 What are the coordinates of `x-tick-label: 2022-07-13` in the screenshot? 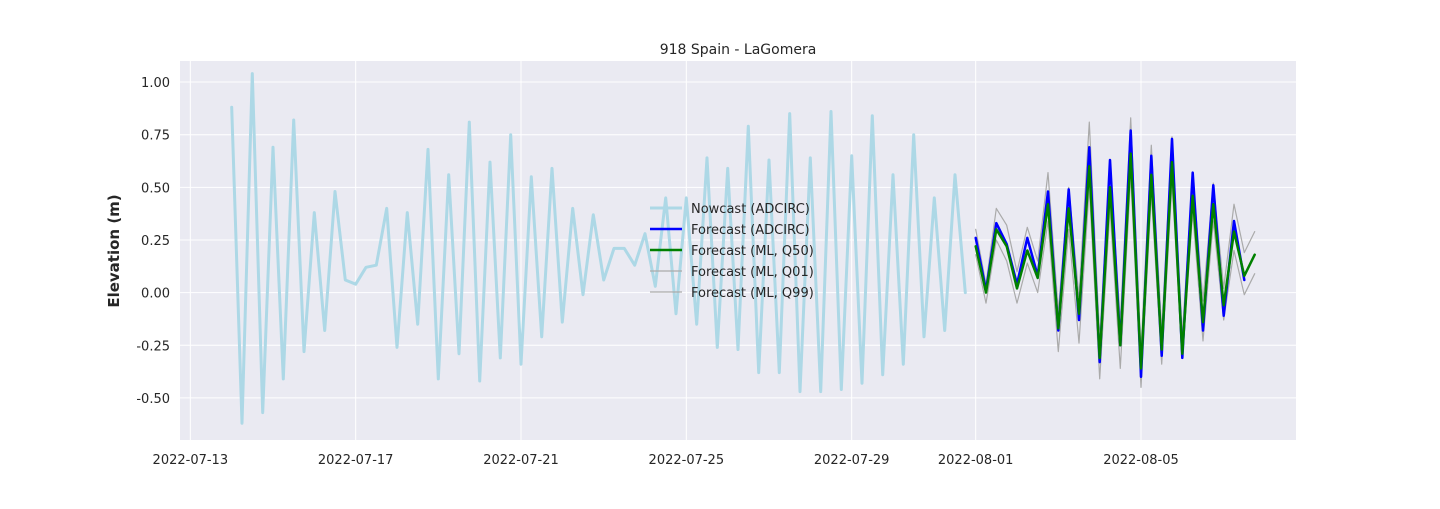 It's located at (191, 460).